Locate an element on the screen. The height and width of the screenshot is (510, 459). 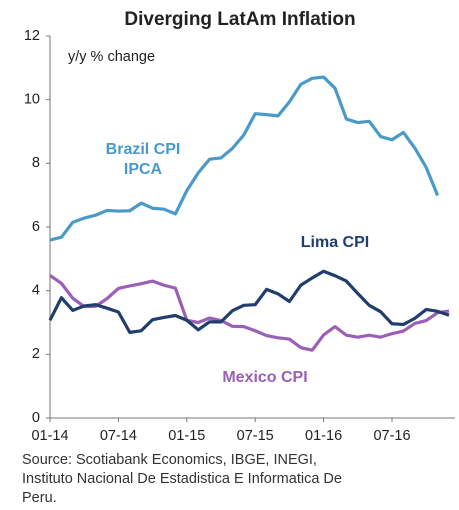
y-tick-label: 6 is located at coordinates (36, 227).